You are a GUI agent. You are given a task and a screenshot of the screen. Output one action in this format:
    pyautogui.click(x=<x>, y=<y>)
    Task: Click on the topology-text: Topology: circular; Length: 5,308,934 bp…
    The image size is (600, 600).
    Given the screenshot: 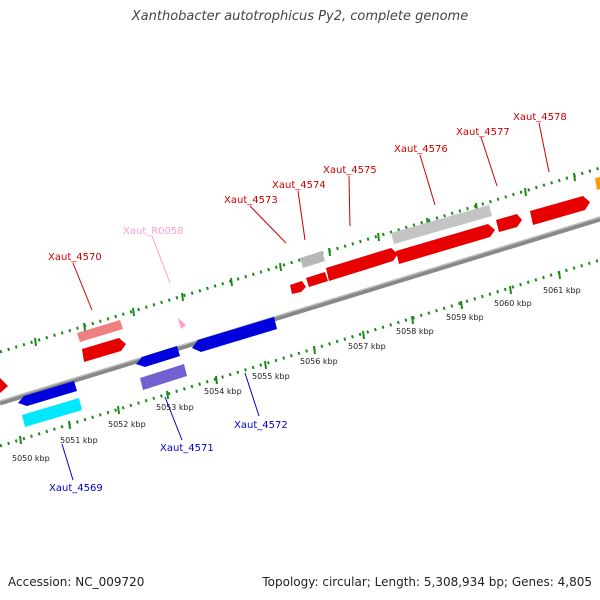 What is the action you would take?
    pyautogui.click(x=427, y=582)
    